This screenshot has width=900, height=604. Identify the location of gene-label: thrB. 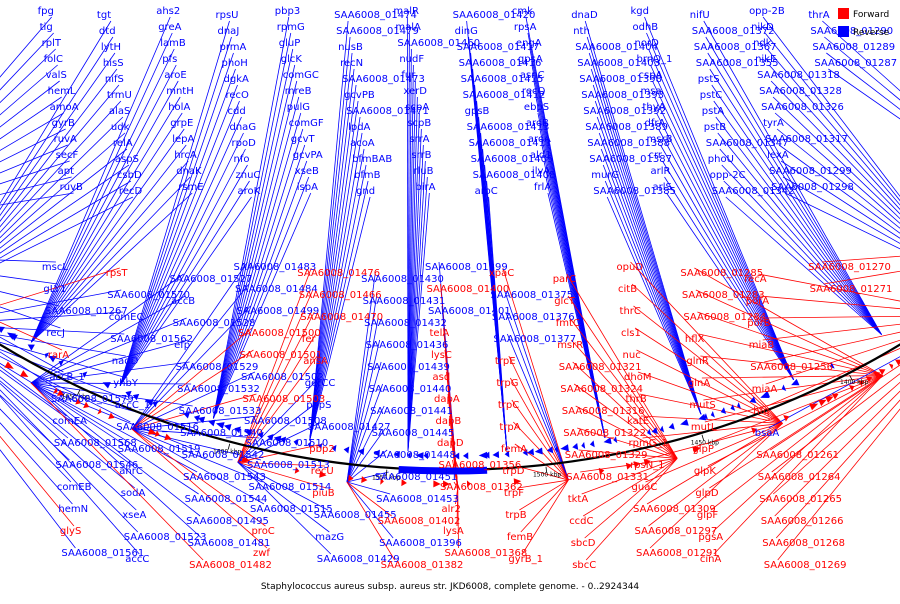
(636, 399).